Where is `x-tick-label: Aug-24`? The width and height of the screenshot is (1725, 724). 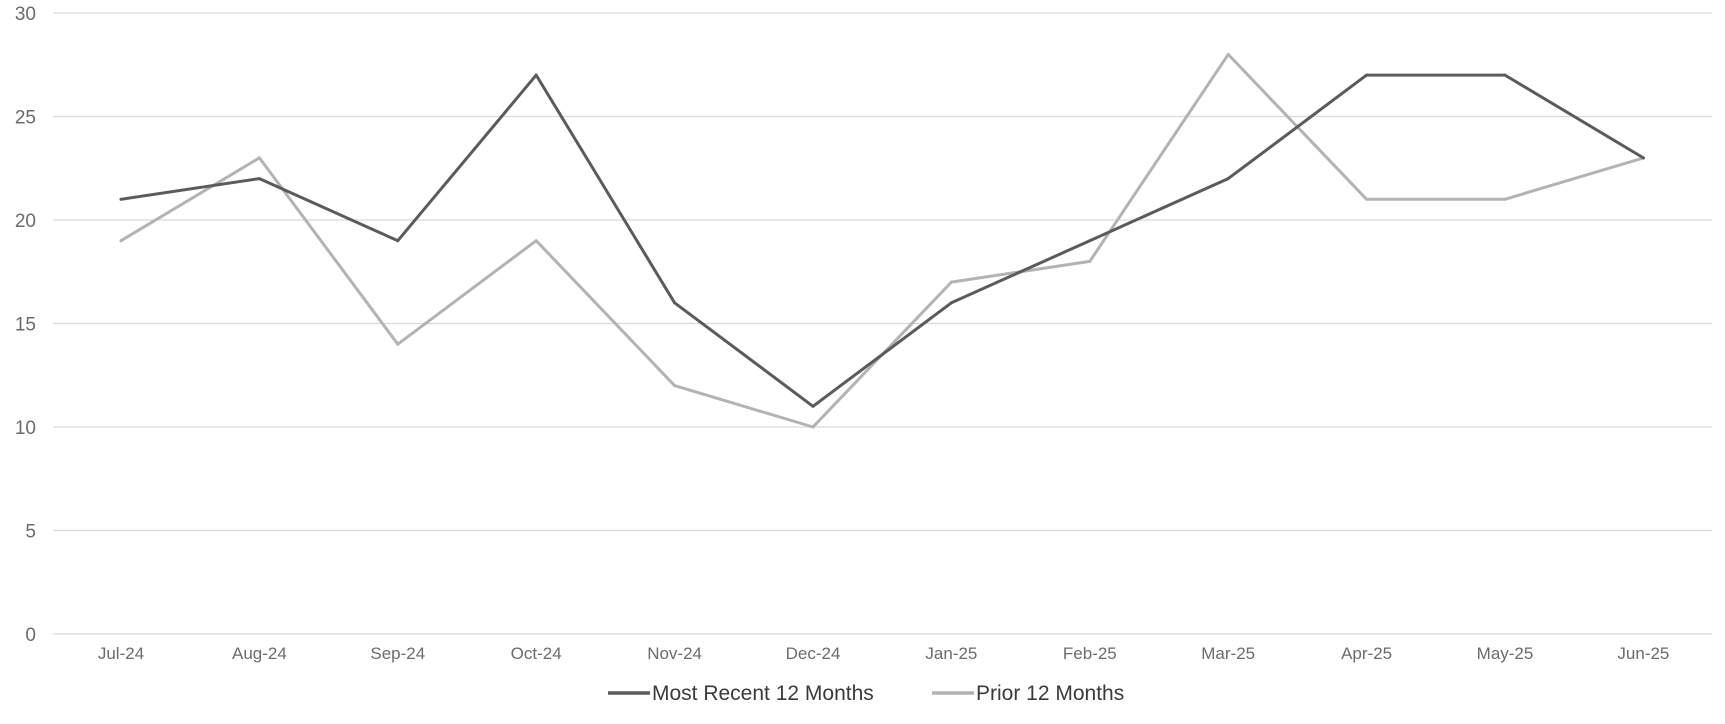 x-tick-label: Aug-24 is located at coordinates (259, 653).